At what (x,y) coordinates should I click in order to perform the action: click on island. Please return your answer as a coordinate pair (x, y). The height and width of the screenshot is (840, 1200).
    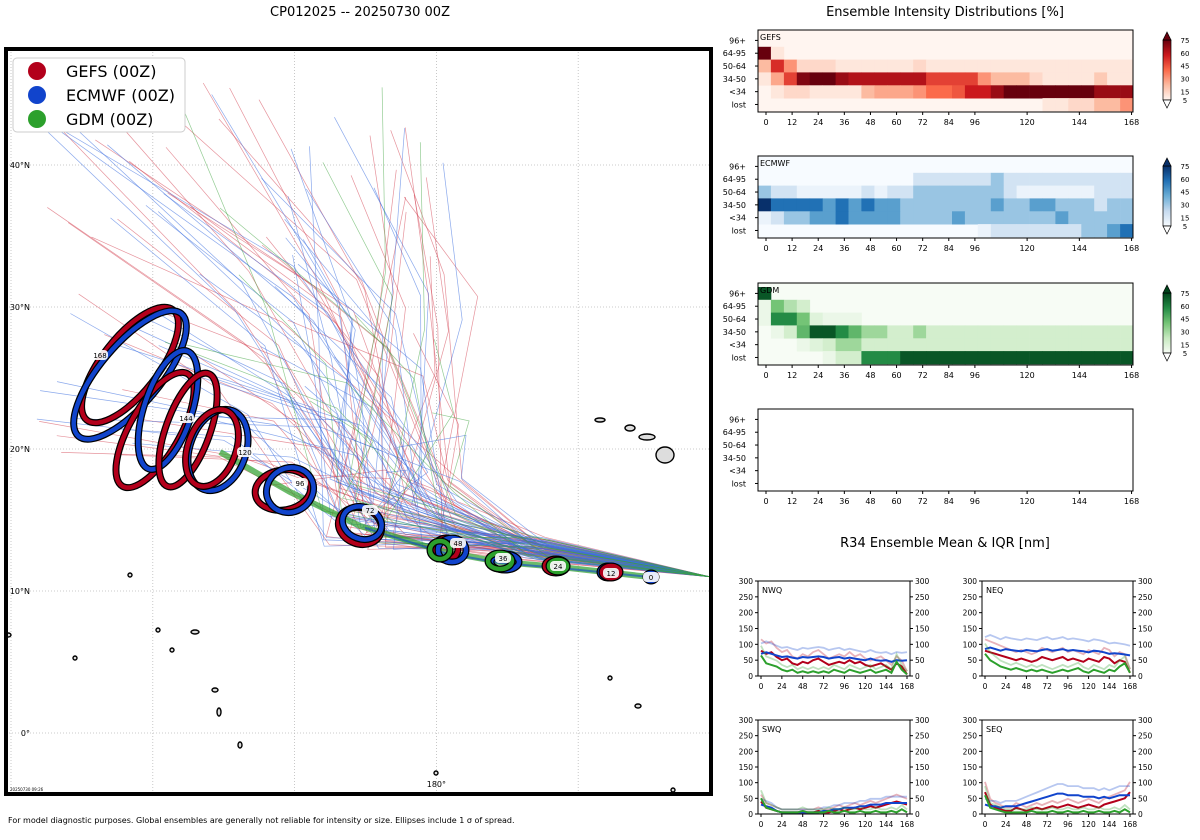
    Looking at the image, I should click on (673, 790).